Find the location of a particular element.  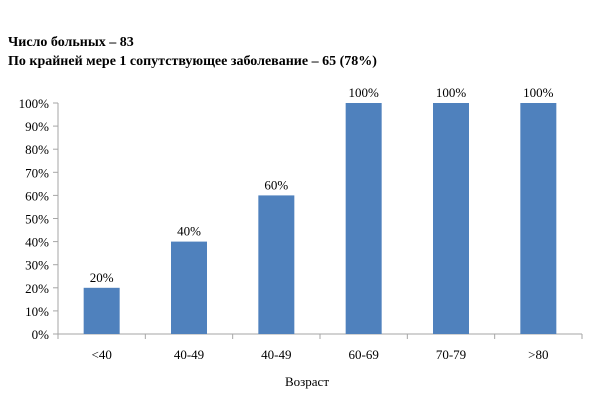

x-tick-label: 70-79 is located at coordinates (451, 354).